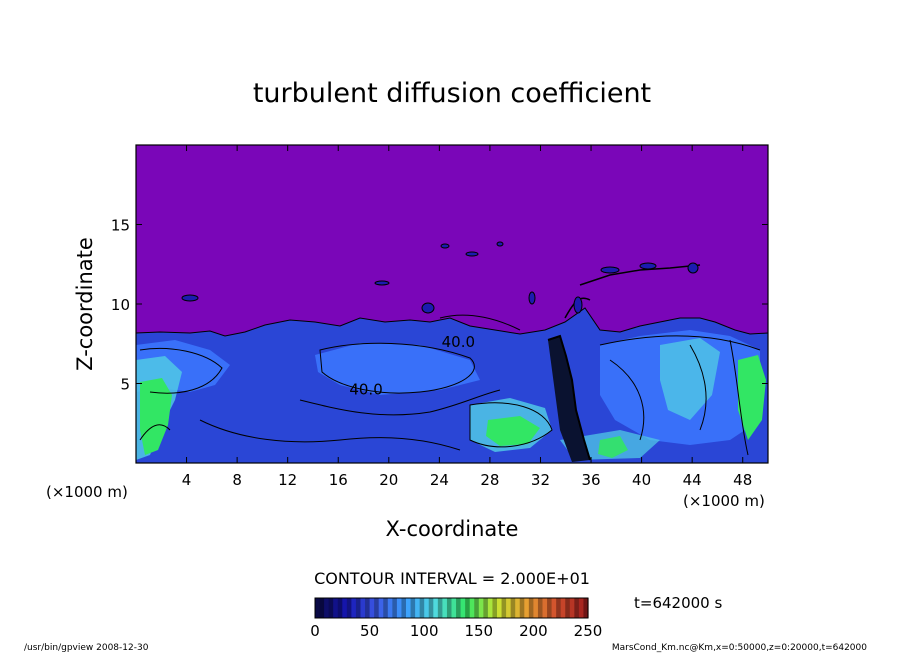  I want to click on y-tick-label: 5, so click(125, 385).